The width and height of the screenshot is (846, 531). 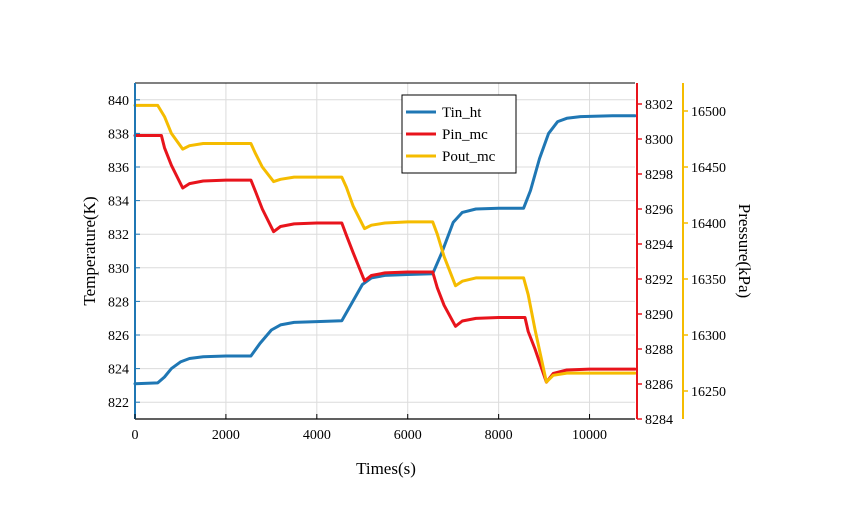 What do you see at coordinates (462, 113) in the screenshot?
I see `legend-label: Tin_ht` at bounding box center [462, 113].